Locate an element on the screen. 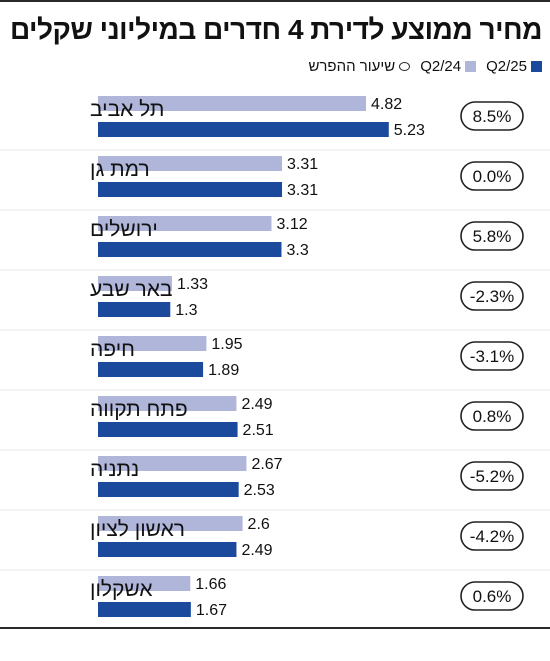  bottom-rule is located at coordinates (275, 628).